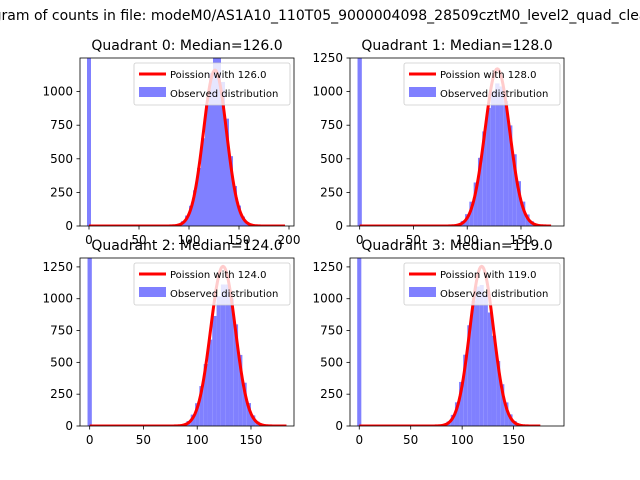  Describe the element at coordinates (186, 142) in the screenshot. I see `quadrant-0-plot-area` at that location.